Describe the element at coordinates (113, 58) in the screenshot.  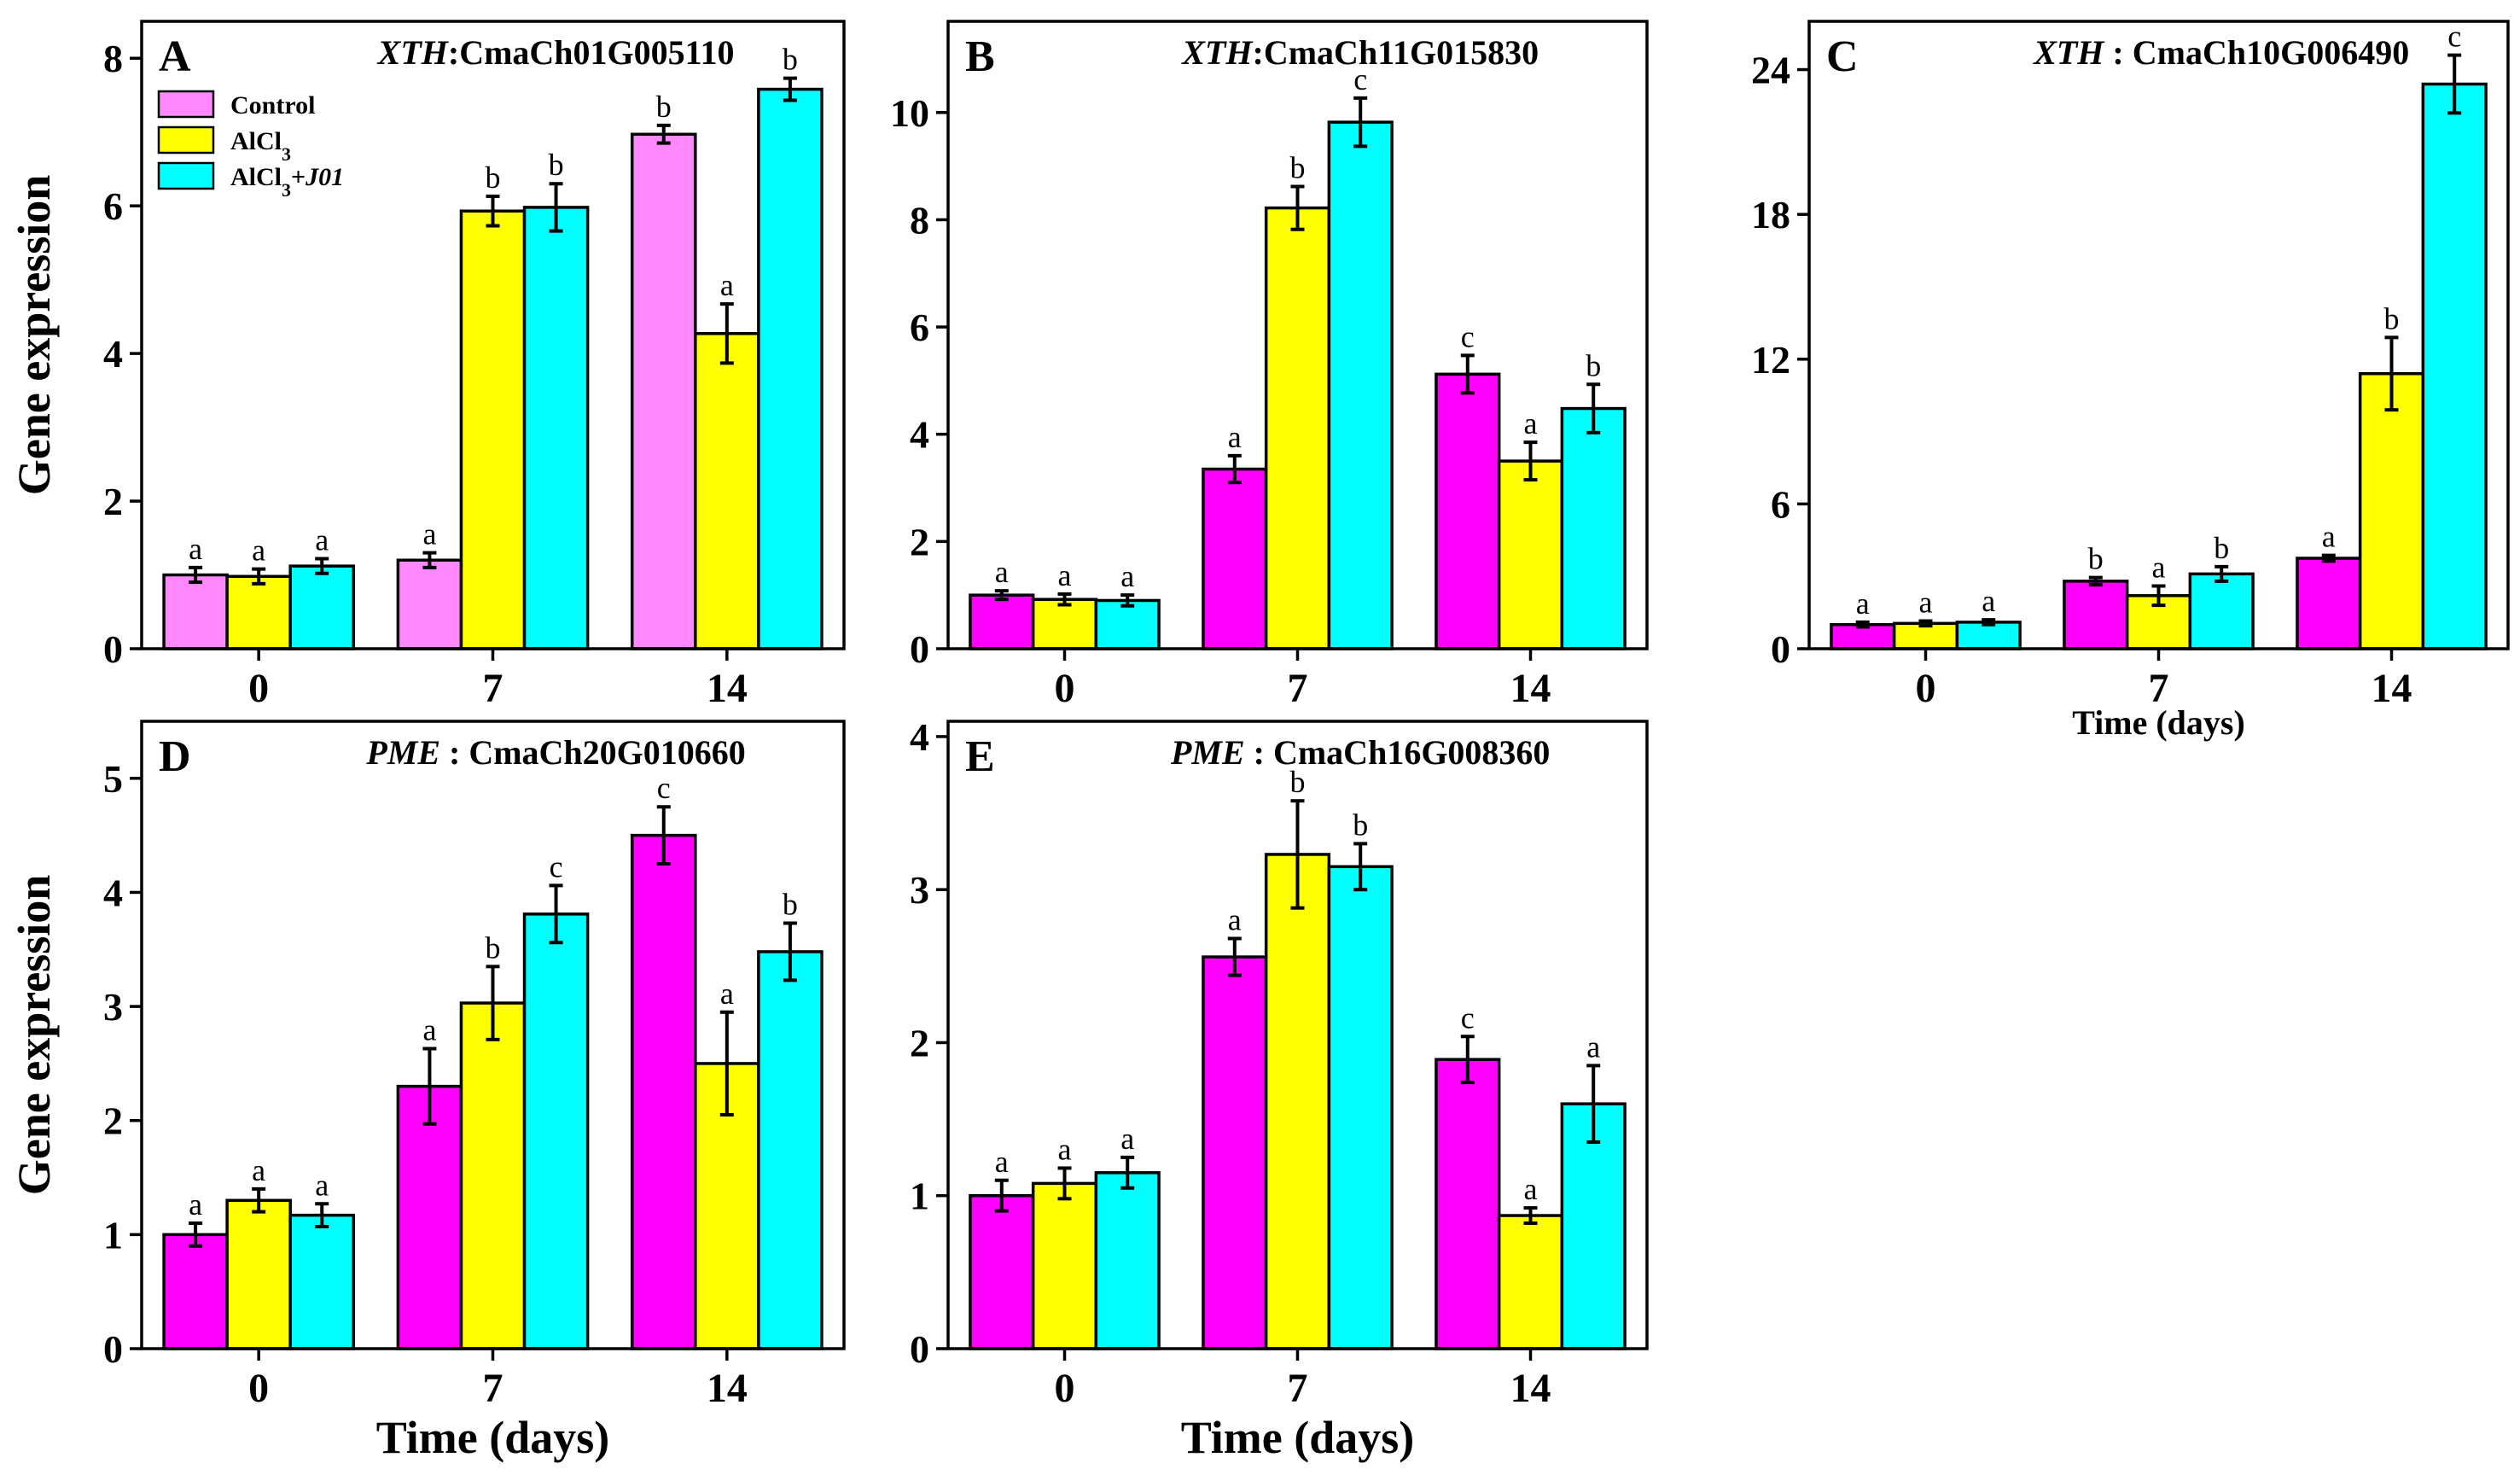
I see `y-tick-label: 8` at that location.